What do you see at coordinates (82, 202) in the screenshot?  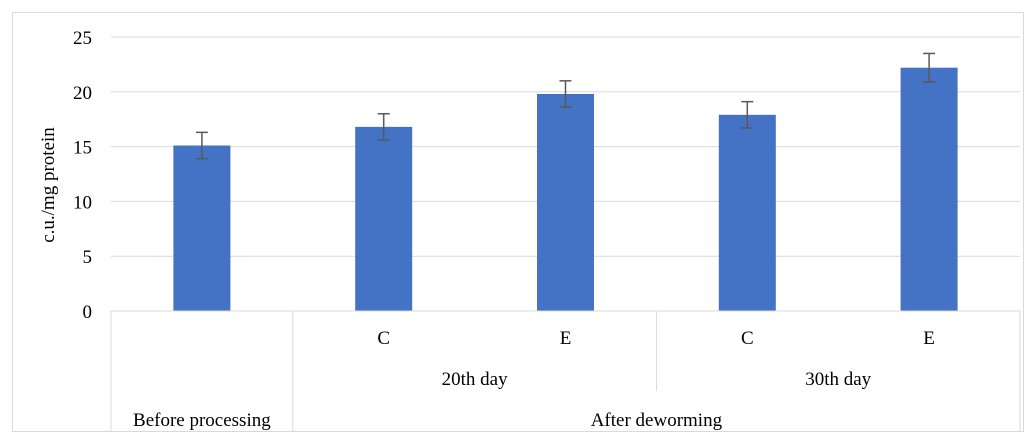 I see `y-tick-label: 10` at bounding box center [82, 202].